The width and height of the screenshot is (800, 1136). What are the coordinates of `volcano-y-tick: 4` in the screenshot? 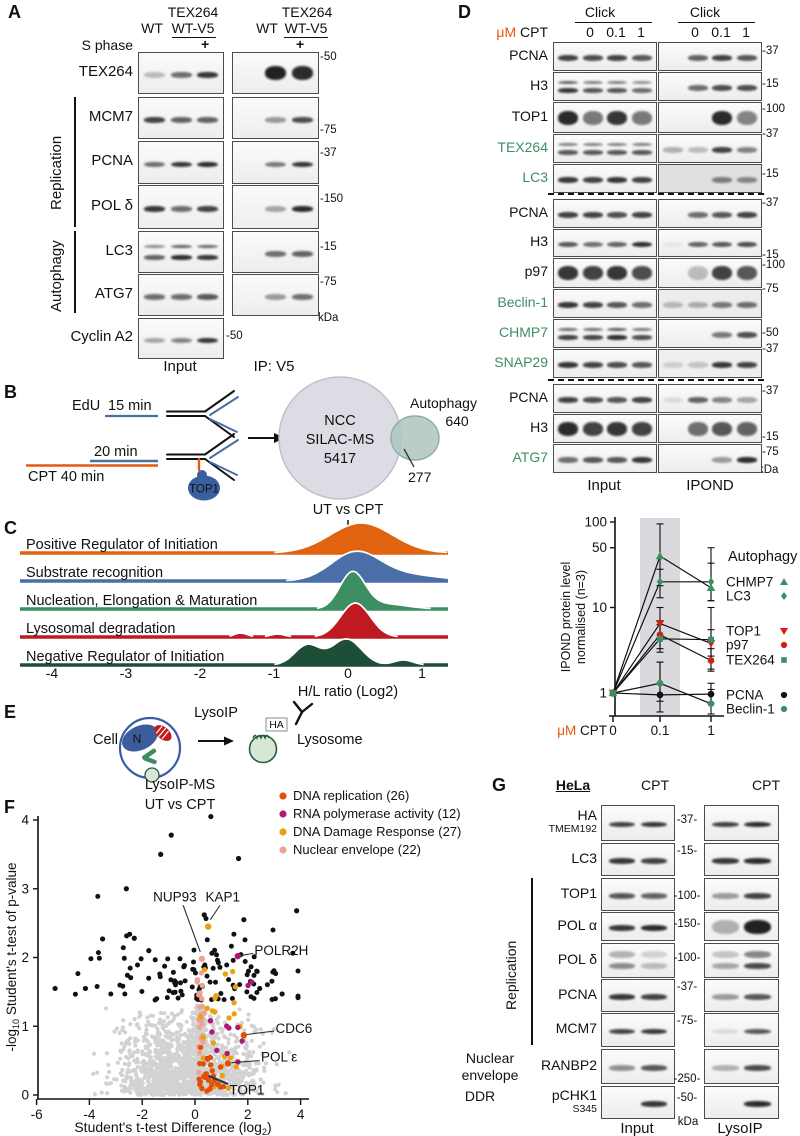 It's located at (25, 820).